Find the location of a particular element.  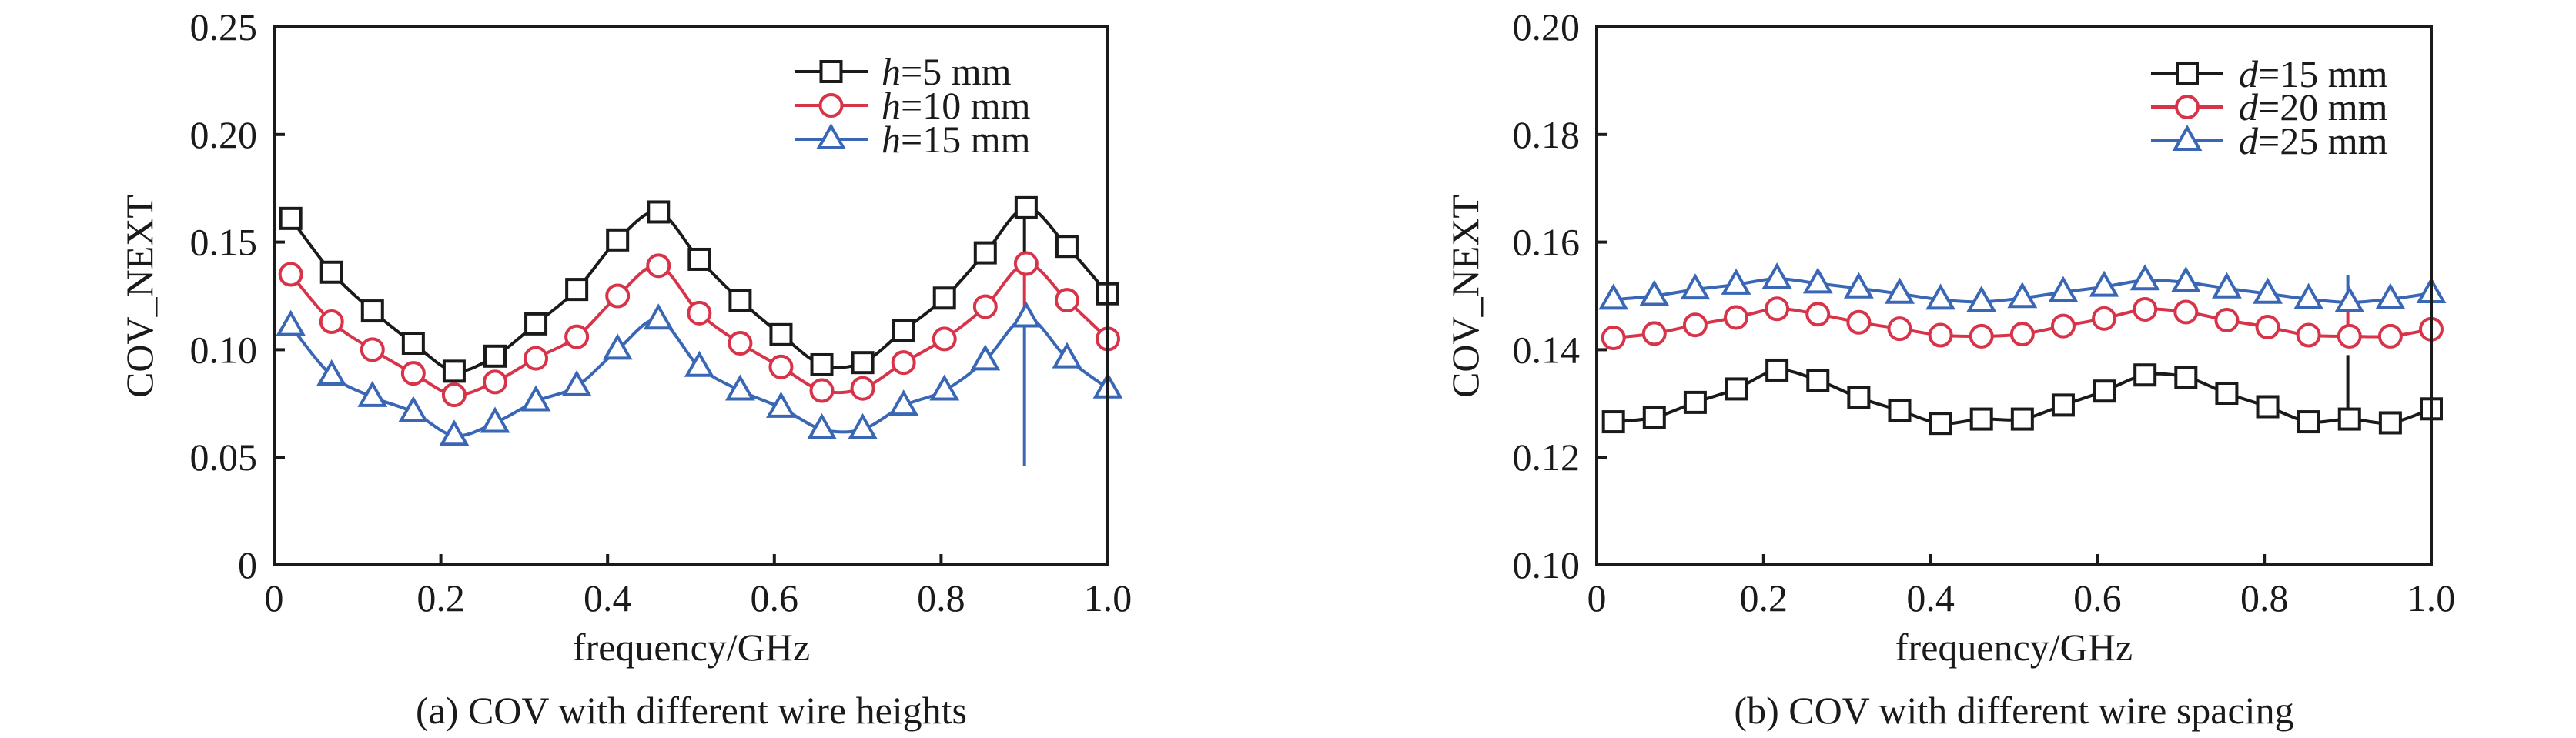

legend-label: d=15 mm is located at coordinates (2314, 73).